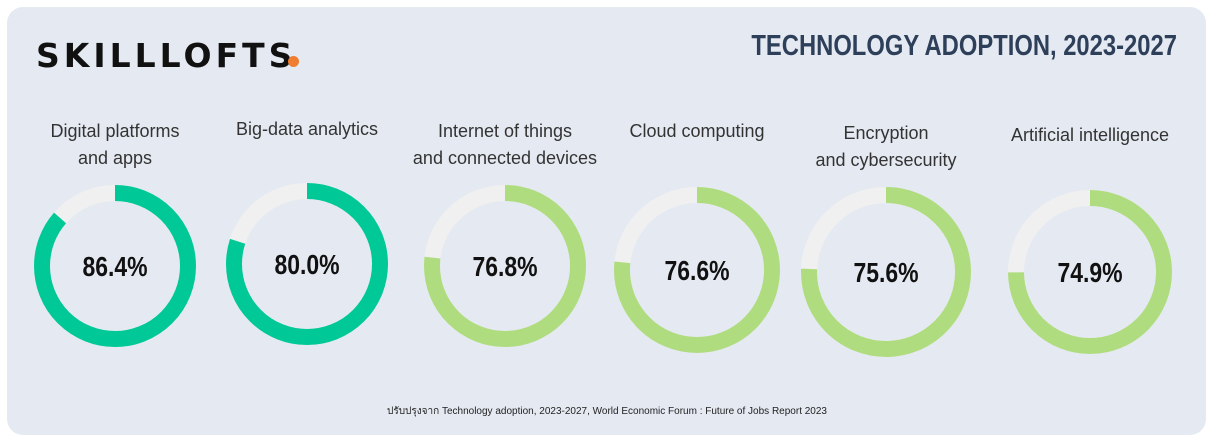 Image resolution: width=1214 pixels, height=444 pixels. I want to click on donut-value-label: 76.8%, so click(504, 267).